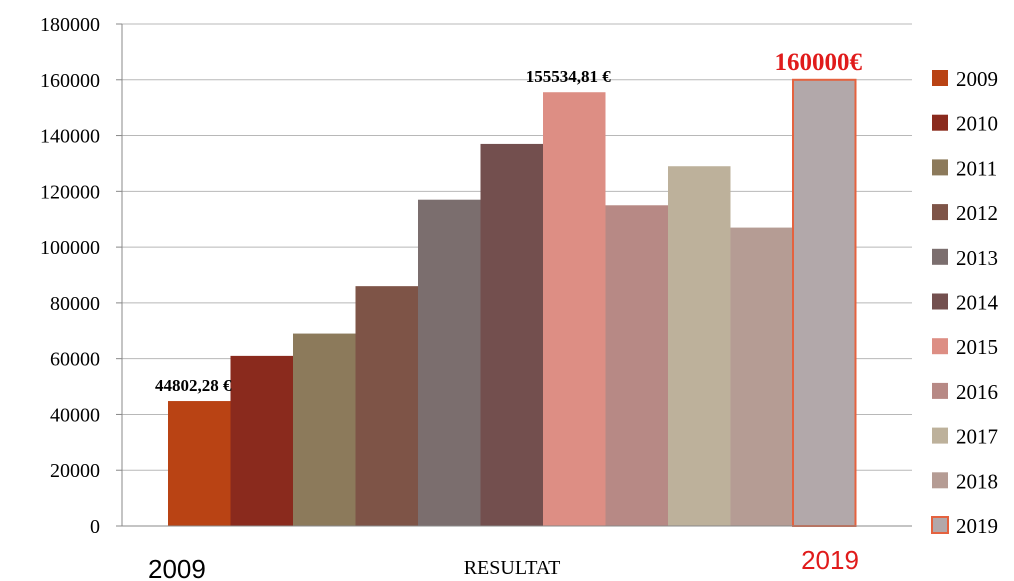  Describe the element at coordinates (177, 567) in the screenshot. I see `start-year-label: 2009` at that location.